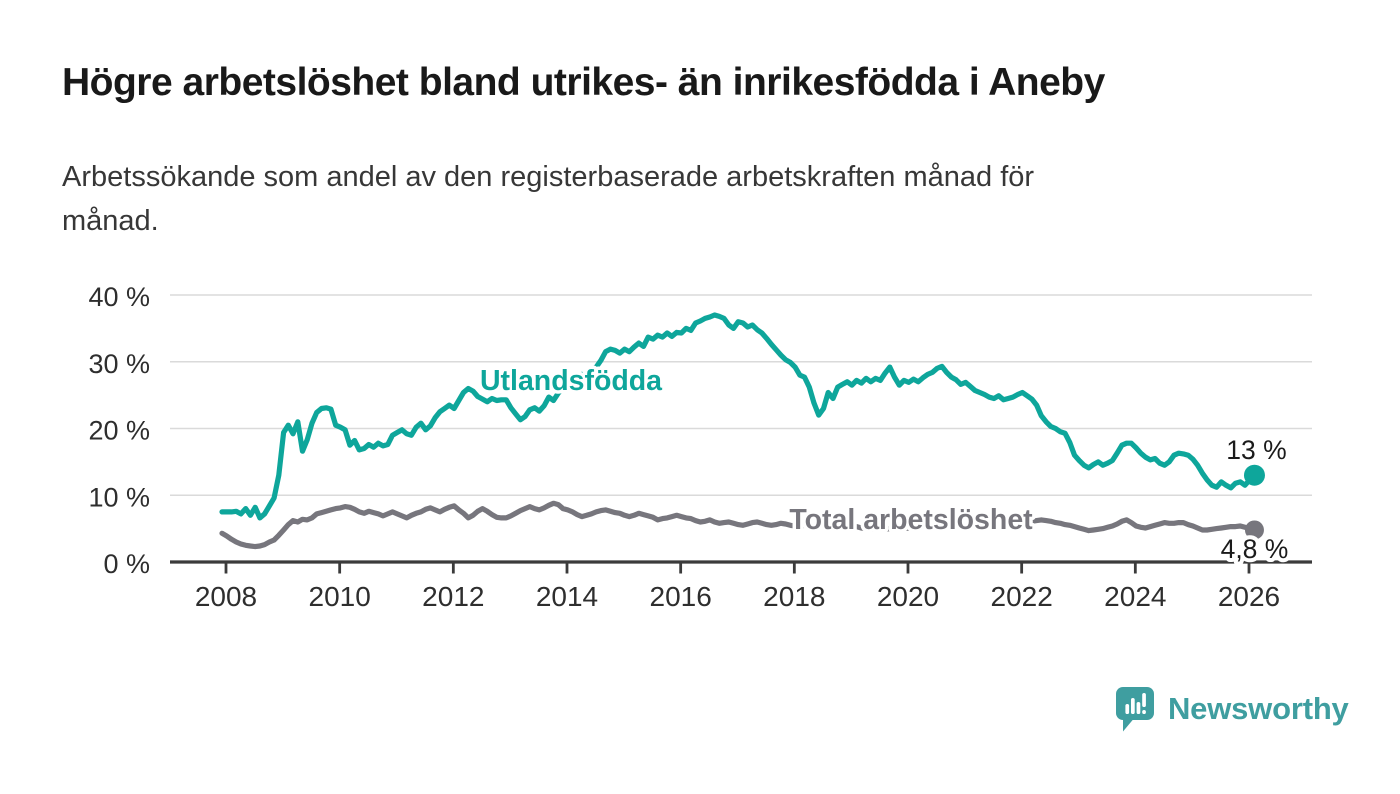 Image resolution: width=1400 pixels, height=794 pixels. What do you see at coordinates (119, 364) in the screenshot?
I see `y-axis-label: 30 %` at bounding box center [119, 364].